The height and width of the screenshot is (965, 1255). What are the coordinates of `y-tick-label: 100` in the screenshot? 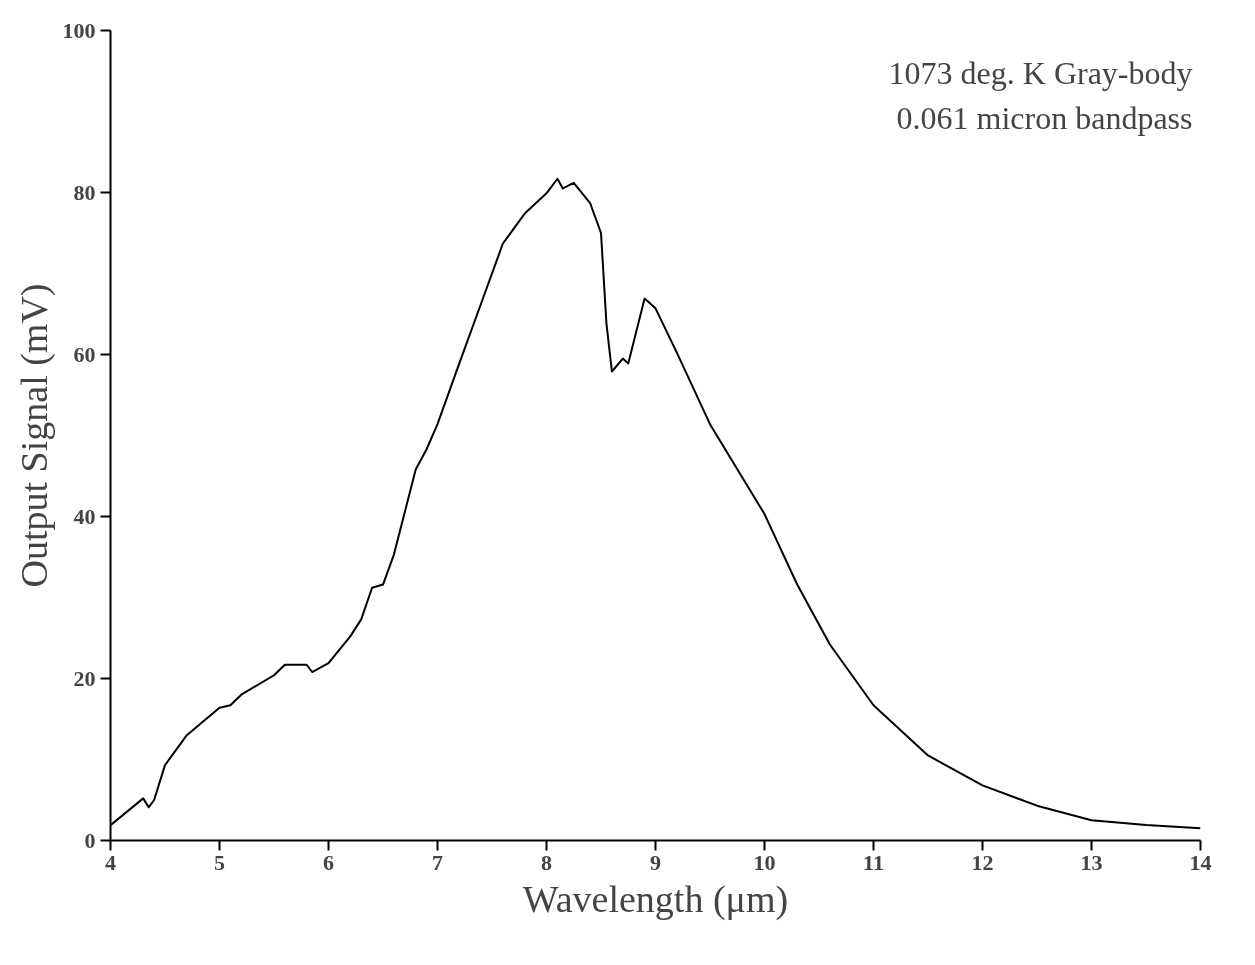 It's located at (79, 30).